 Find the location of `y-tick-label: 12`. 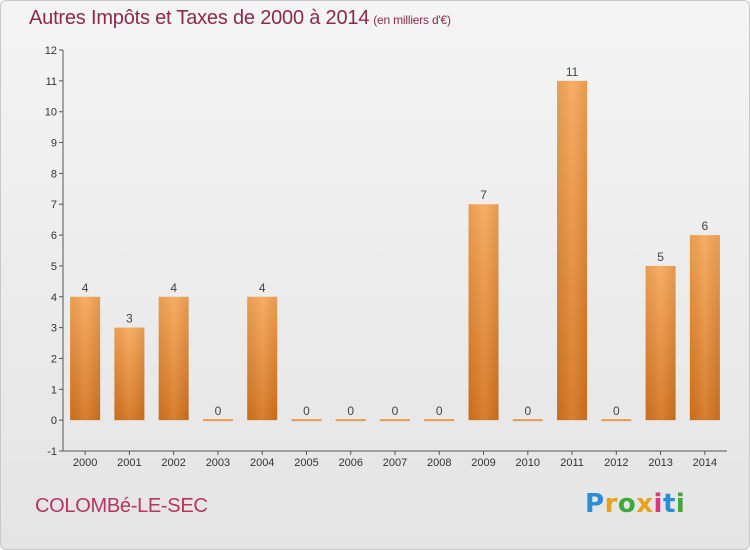

y-tick-label: 12 is located at coordinates (51, 51).